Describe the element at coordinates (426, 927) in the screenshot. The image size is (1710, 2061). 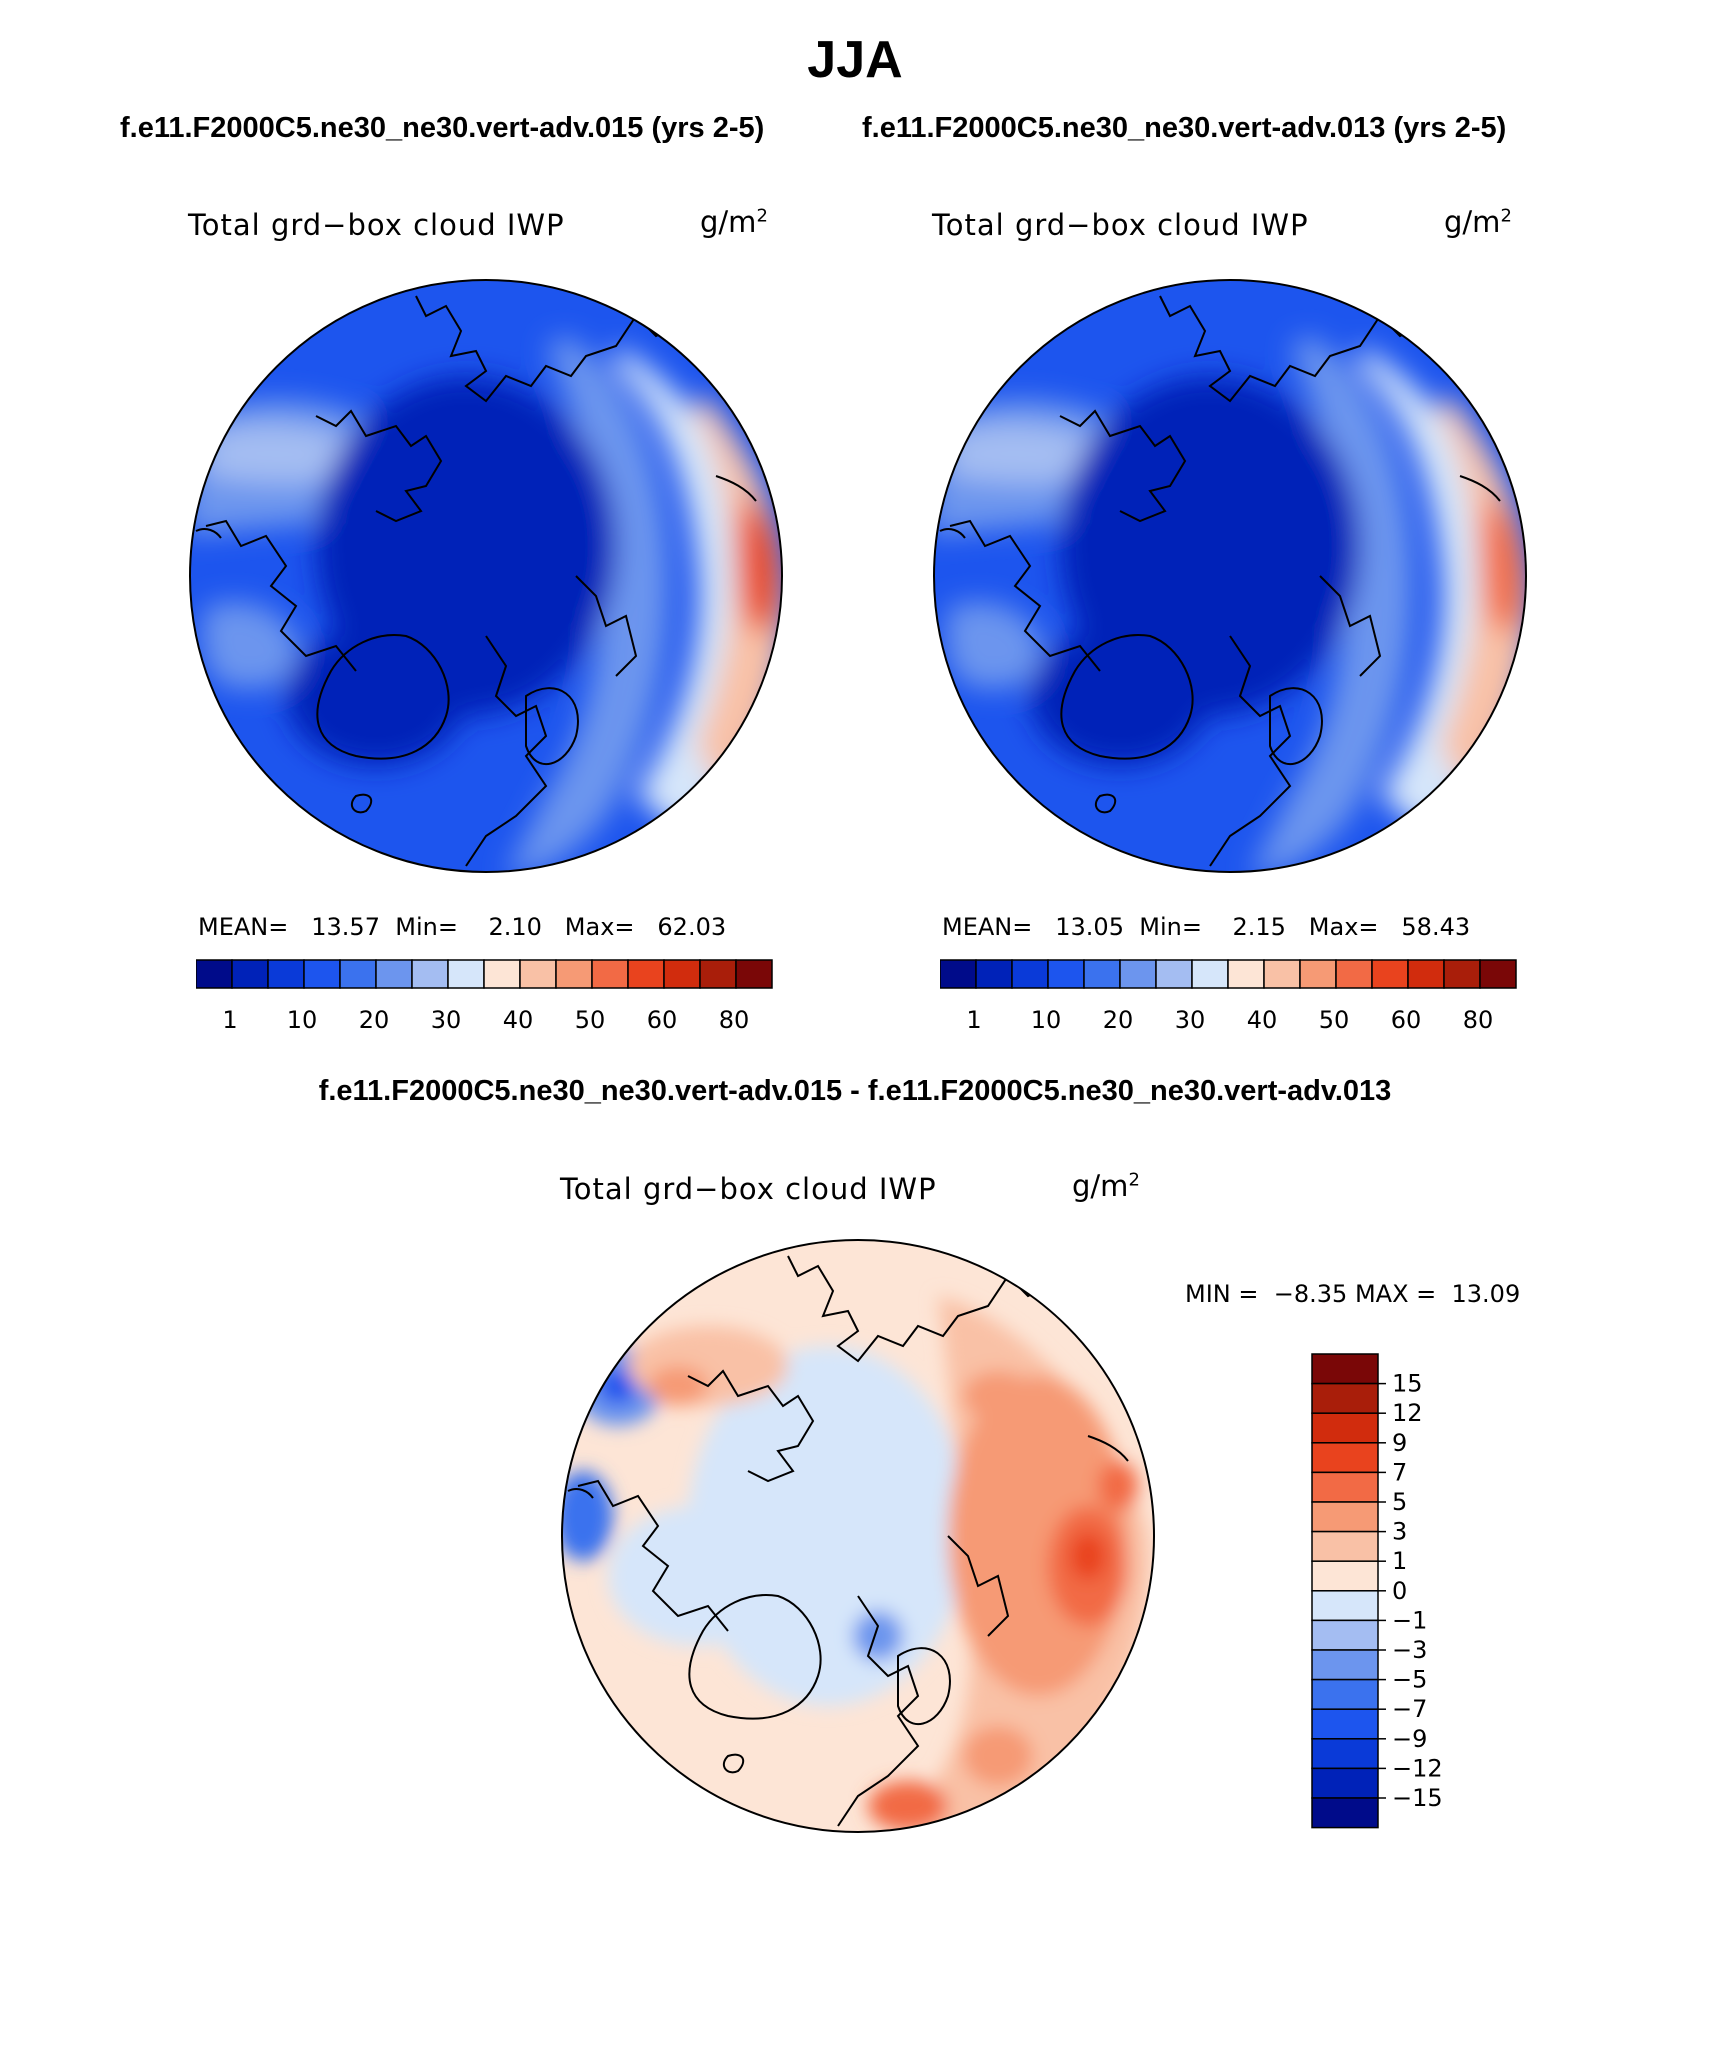
I see `panel1-min-label: Min=` at that location.